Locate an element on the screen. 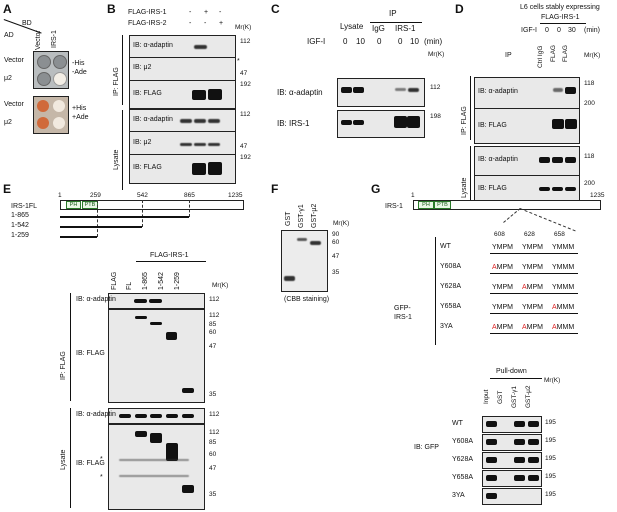 The width and height of the screenshot is (617, 512). cond-his: -His is located at coordinates (78, 63).